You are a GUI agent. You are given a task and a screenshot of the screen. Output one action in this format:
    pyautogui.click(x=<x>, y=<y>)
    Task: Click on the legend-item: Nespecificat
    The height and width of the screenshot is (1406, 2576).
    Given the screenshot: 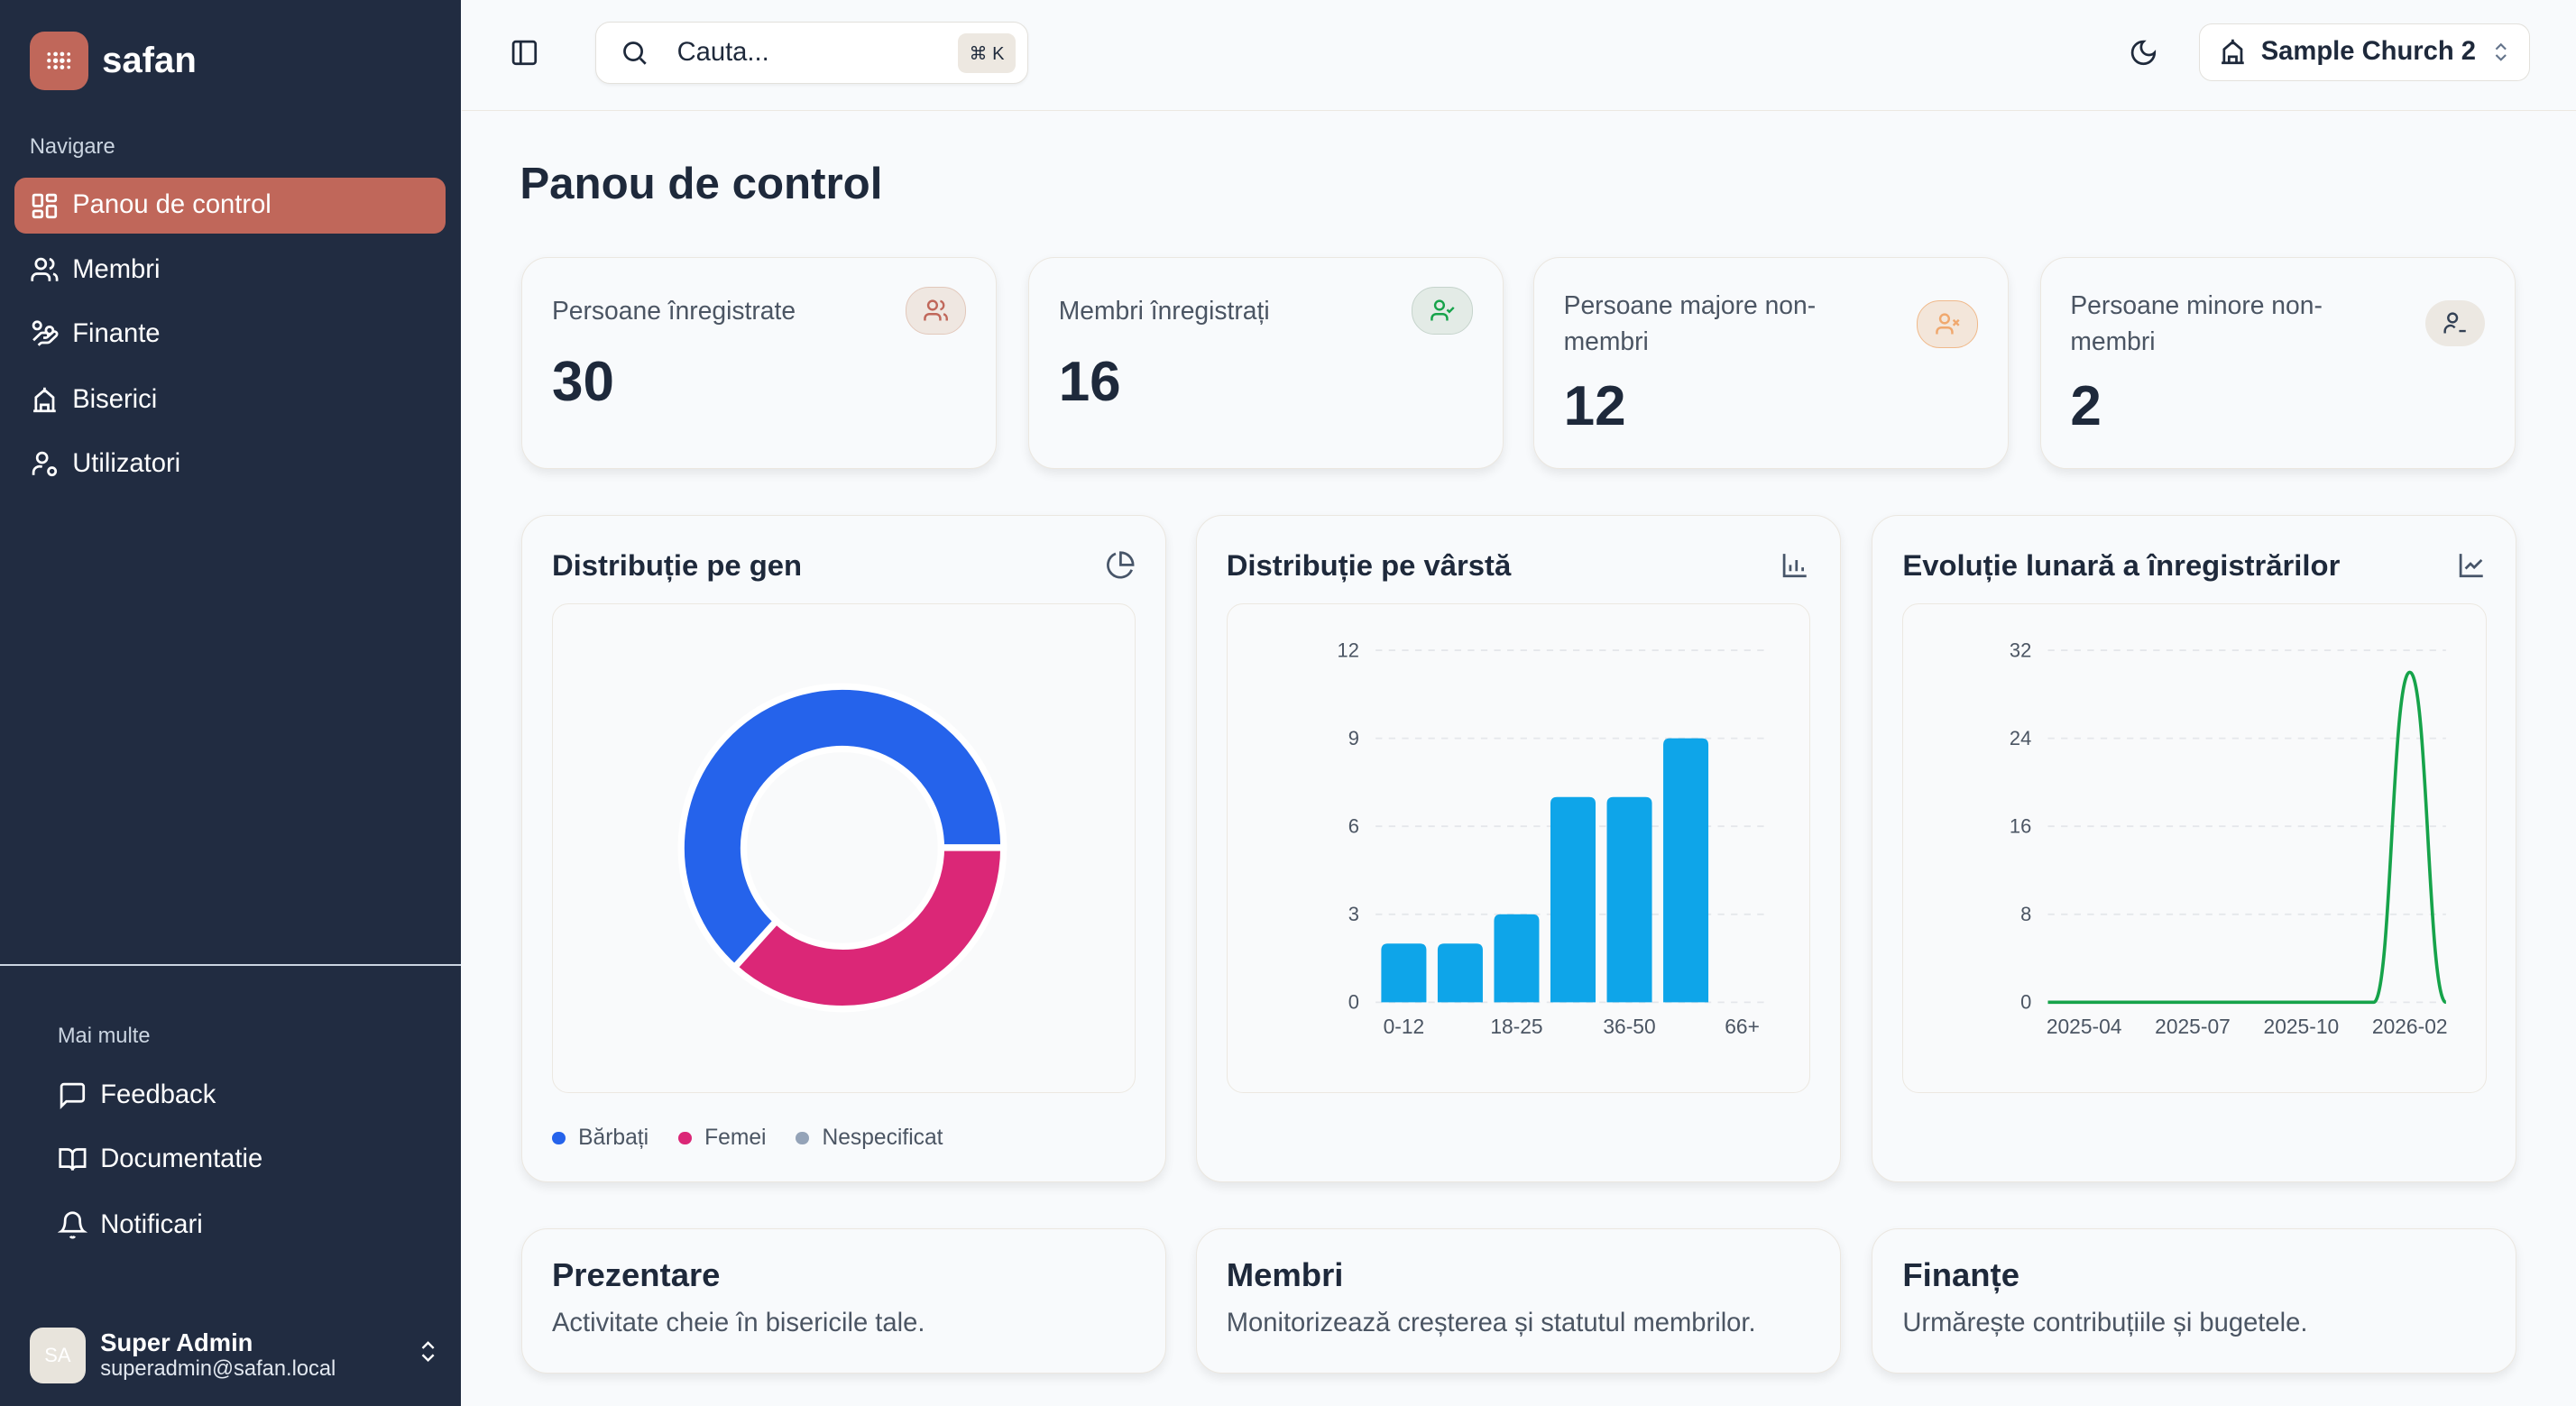 What is the action you would take?
    pyautogui.click(x=869, y=1138)
    